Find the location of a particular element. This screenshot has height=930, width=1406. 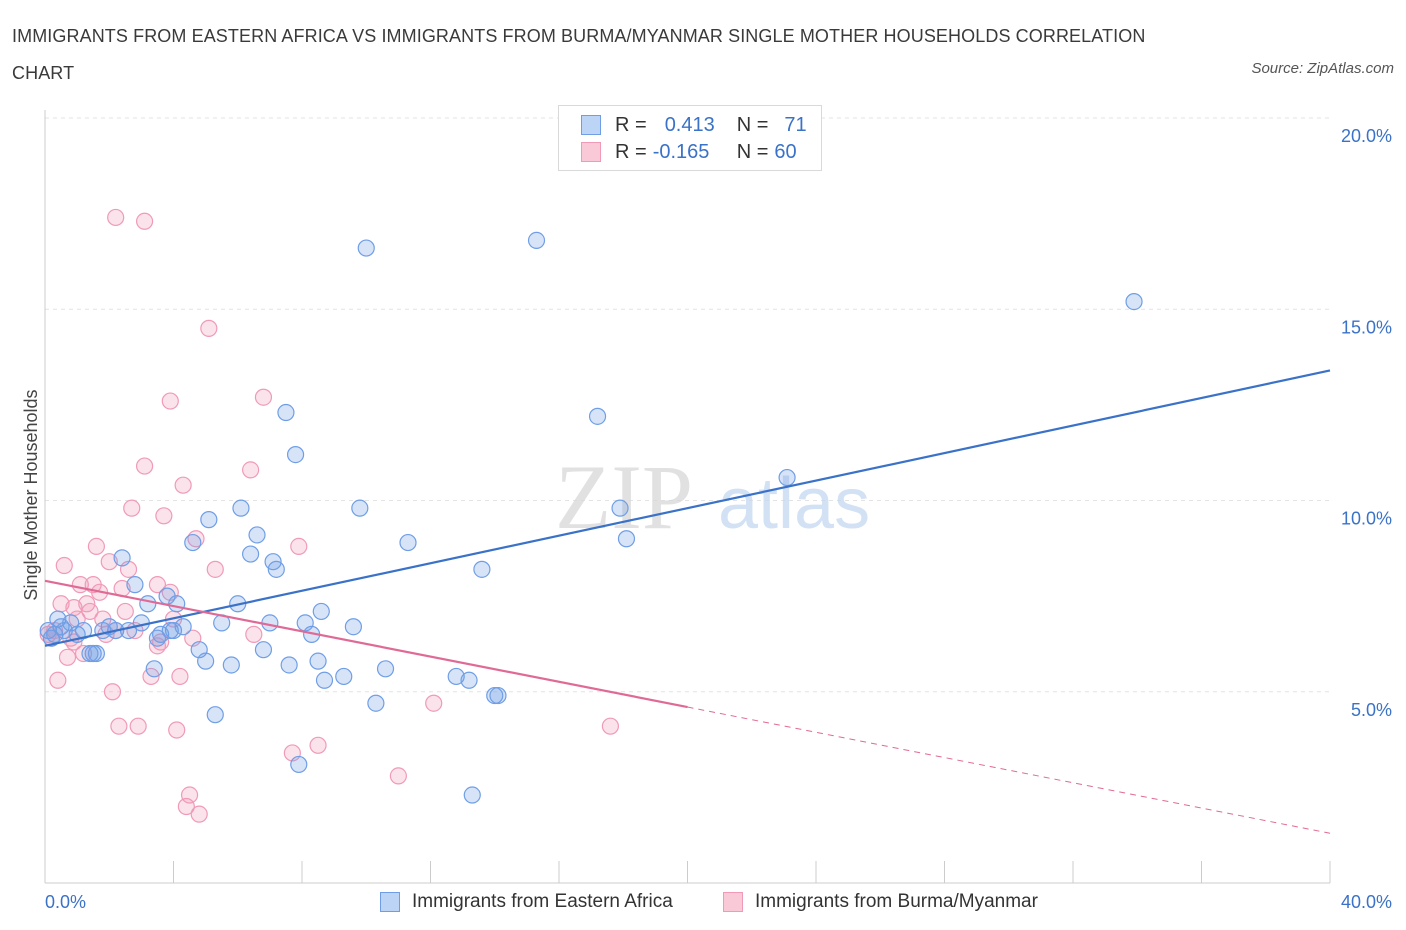

legend-swatch-blue is located at coordinates (591, 125).